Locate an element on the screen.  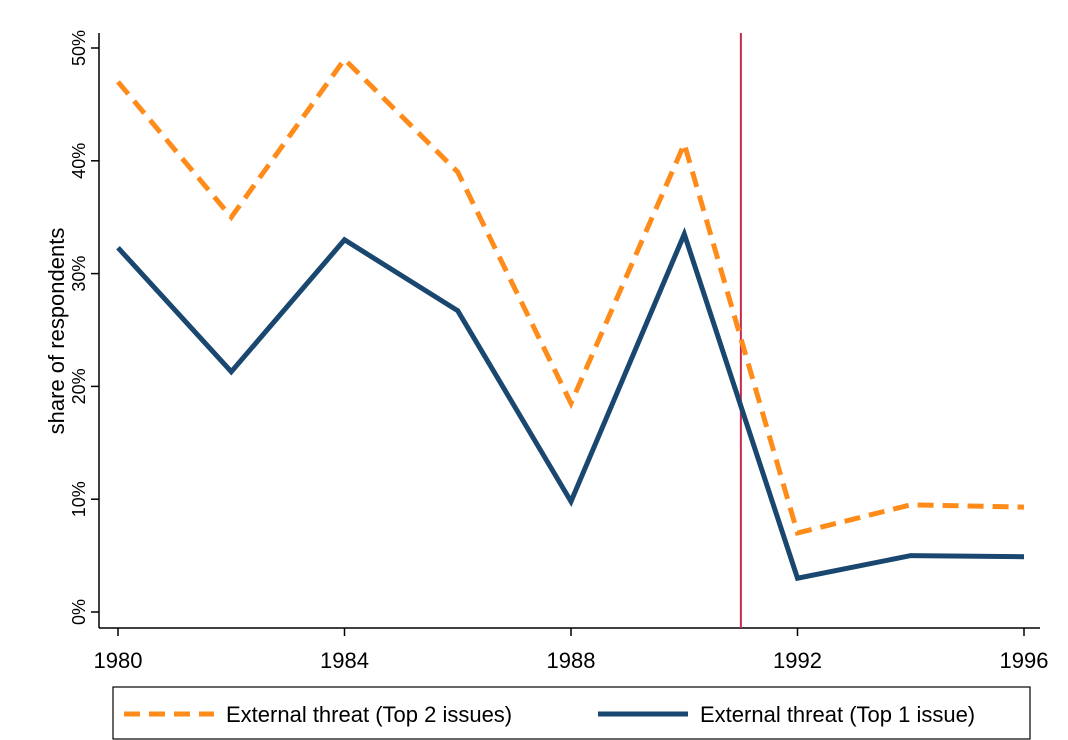
x-tick-label: 1980 is located at coordinates (118, 660).